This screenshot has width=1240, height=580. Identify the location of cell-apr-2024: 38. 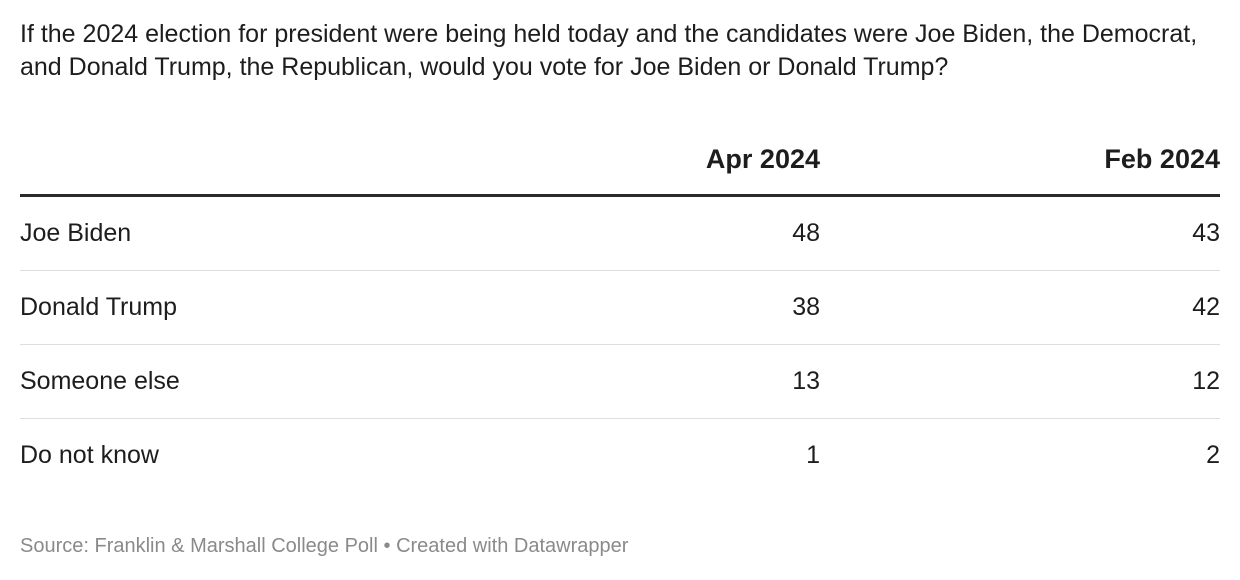
(680, 307).